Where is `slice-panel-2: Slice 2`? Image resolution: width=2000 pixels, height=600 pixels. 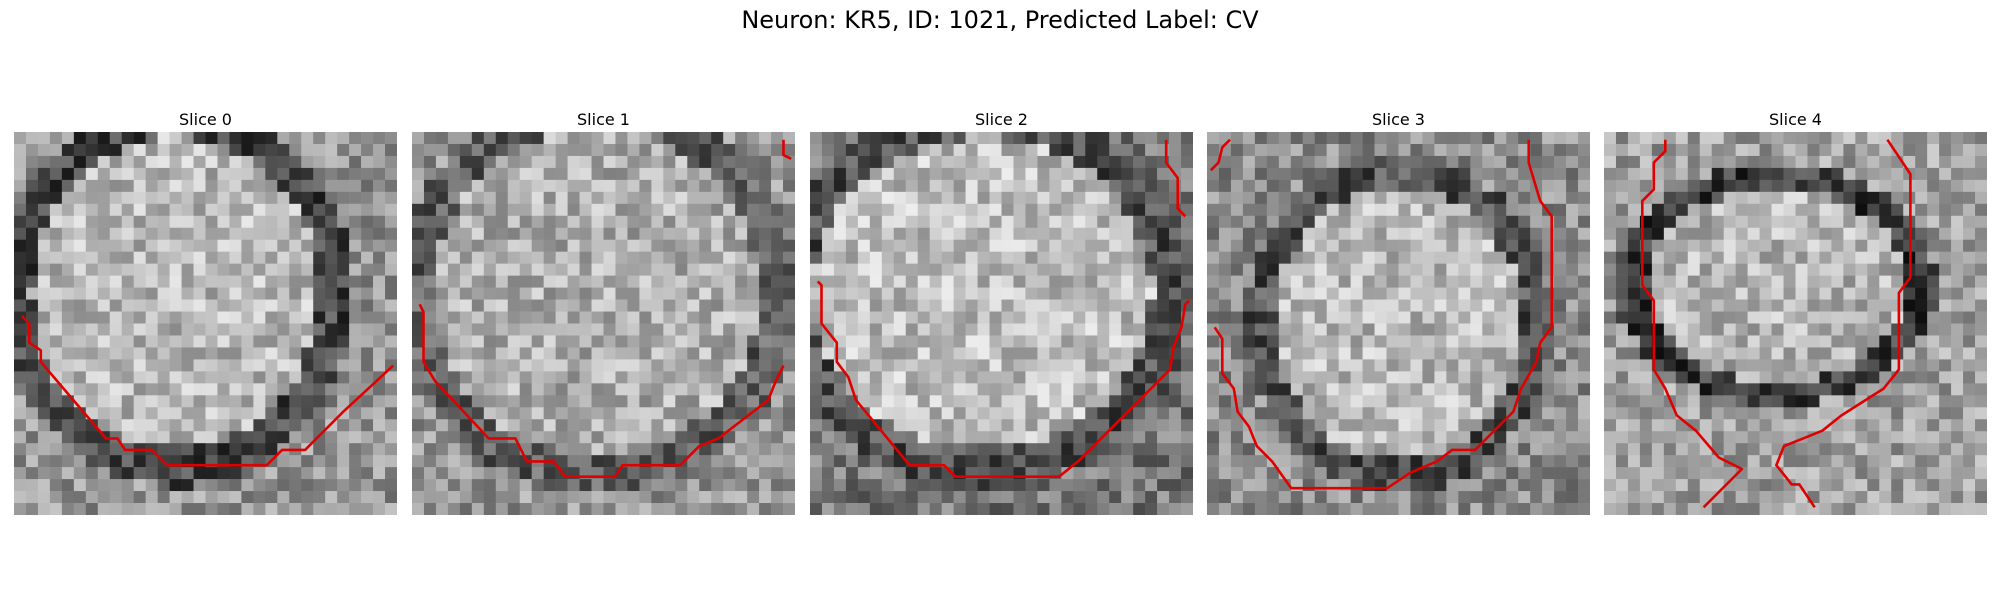 slice-panel-2: Slice 2 is located at coordinates (1001, 311).